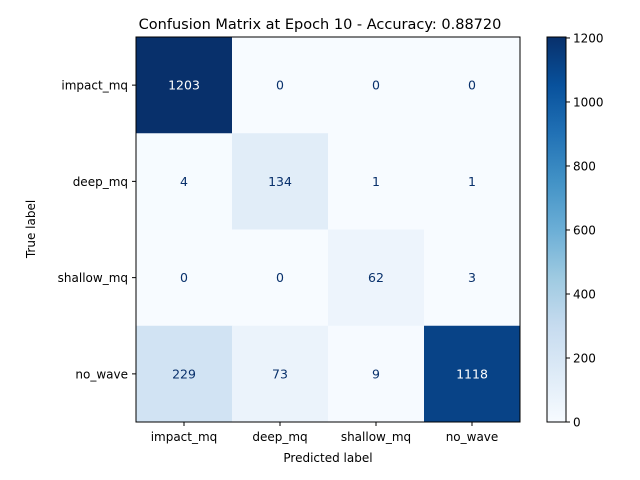 Image resolution: width=640 pixels, height=480 pixels. I want to click on y-axis: impact_mq deep_mq shallow_mq no_wave, so click(97, 230).